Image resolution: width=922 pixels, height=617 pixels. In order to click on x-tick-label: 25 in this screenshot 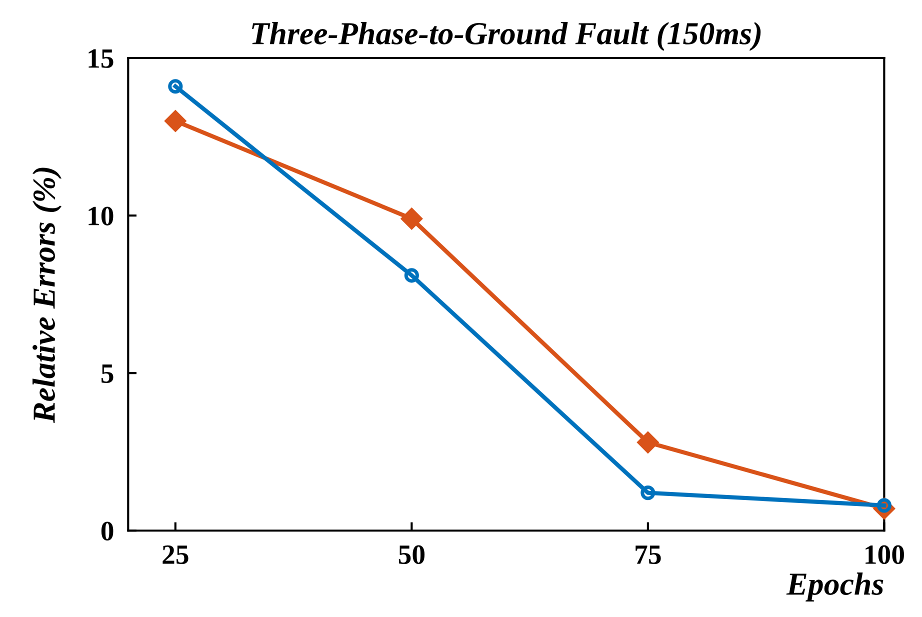, I will do `click(175, 554)`.